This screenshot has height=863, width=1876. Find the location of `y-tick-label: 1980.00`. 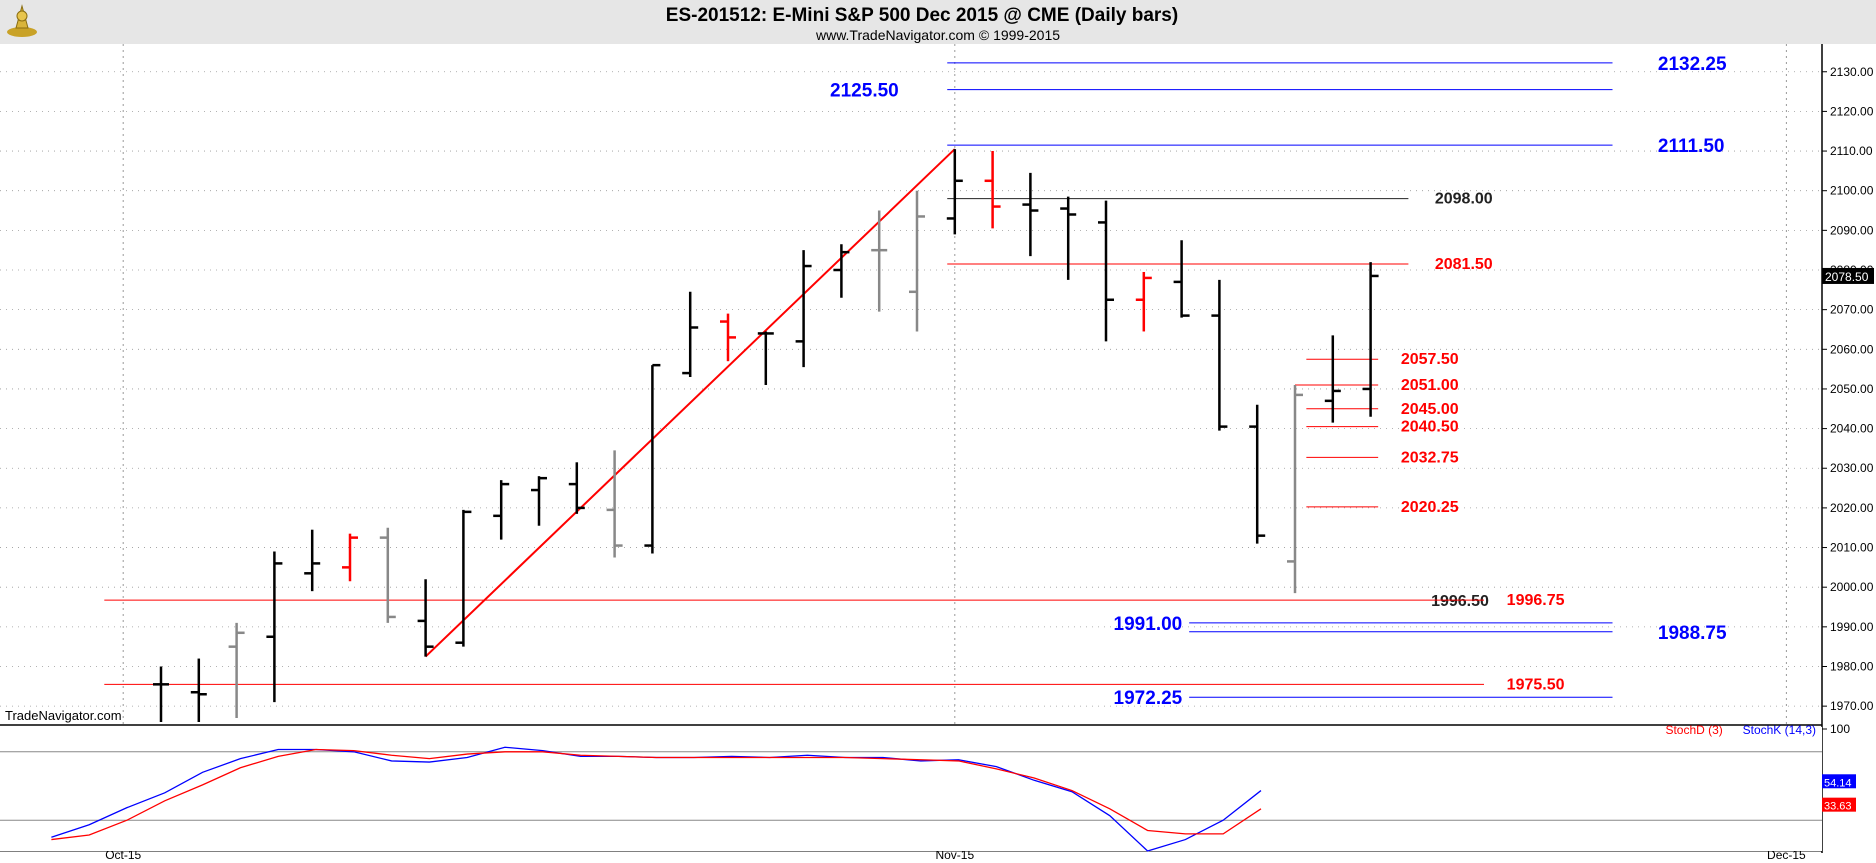

y-tick-label: 1980.00 is located at coordinates (1852, 666).